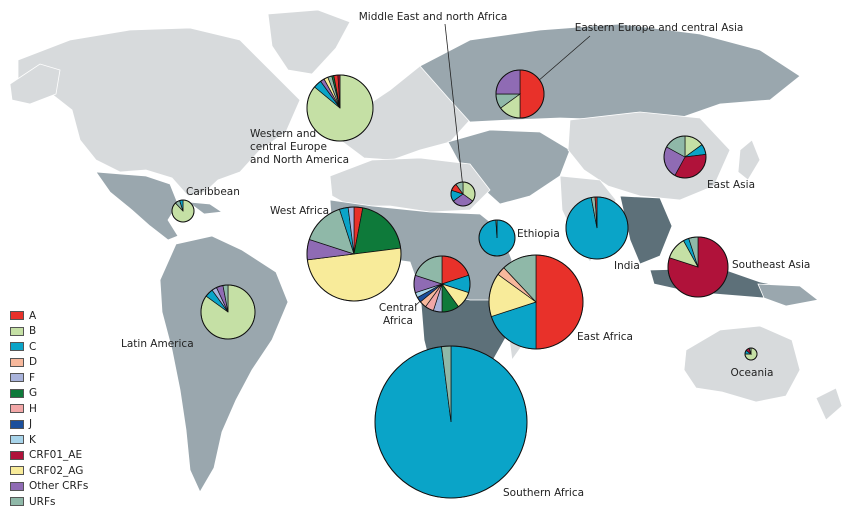 This screenshot has height=512, width=850. I want to click on label-central-africa: Central Africa, so click(398, 314).